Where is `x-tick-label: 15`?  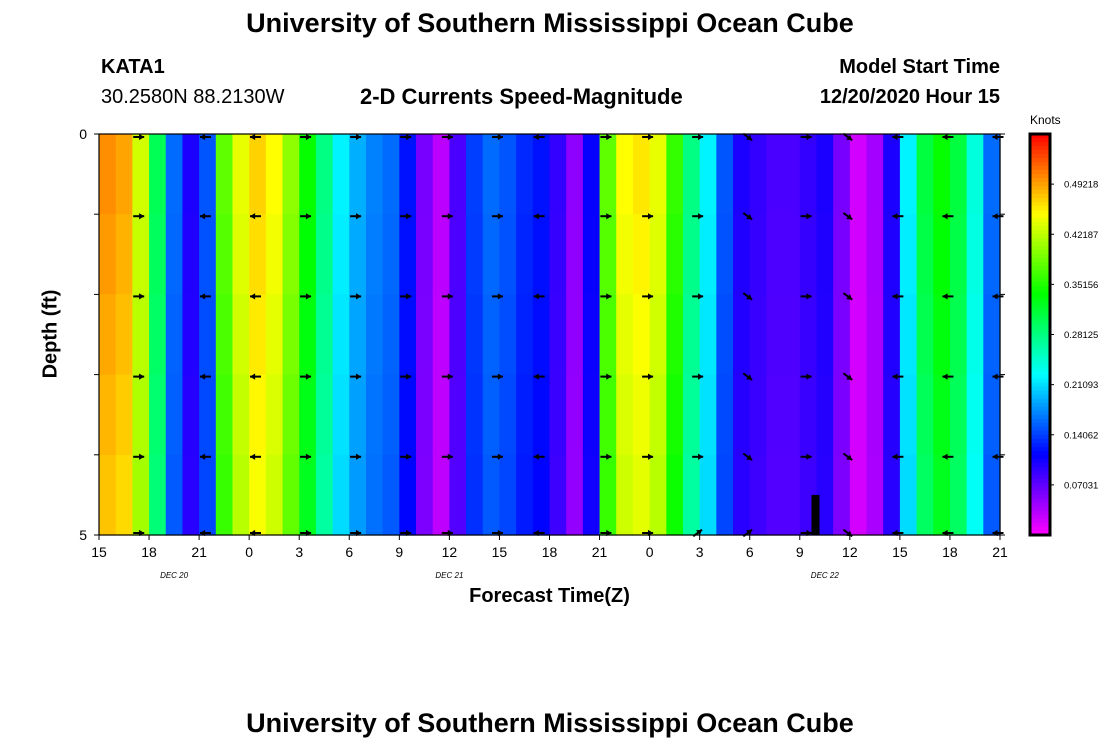 x-tick-label: 15 is located at coordinates (500, 552).